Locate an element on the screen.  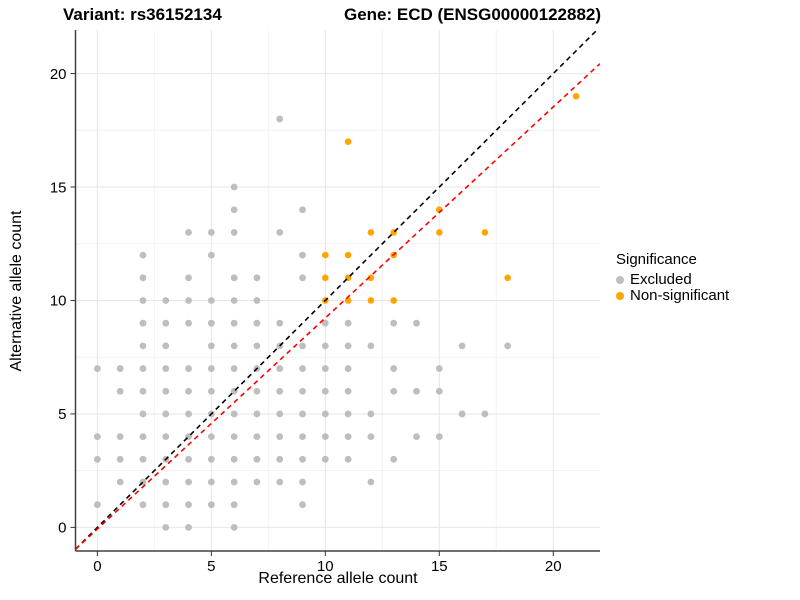
legend-item-excluded: Excluded is located at coordinates (672, 279).